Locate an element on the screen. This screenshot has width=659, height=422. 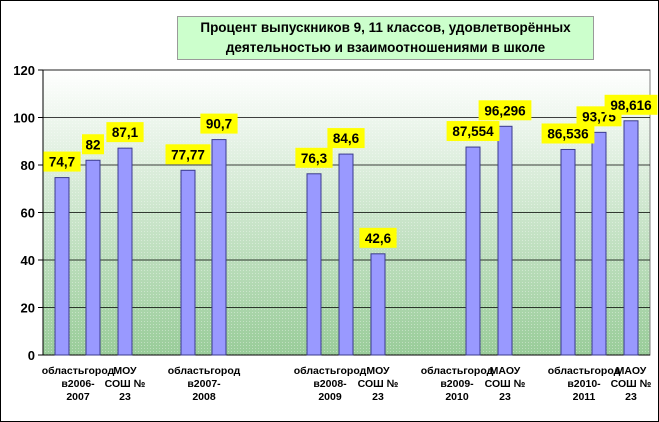
category-label-6-line-0: МАОУ is located at coordinates (505, 371).